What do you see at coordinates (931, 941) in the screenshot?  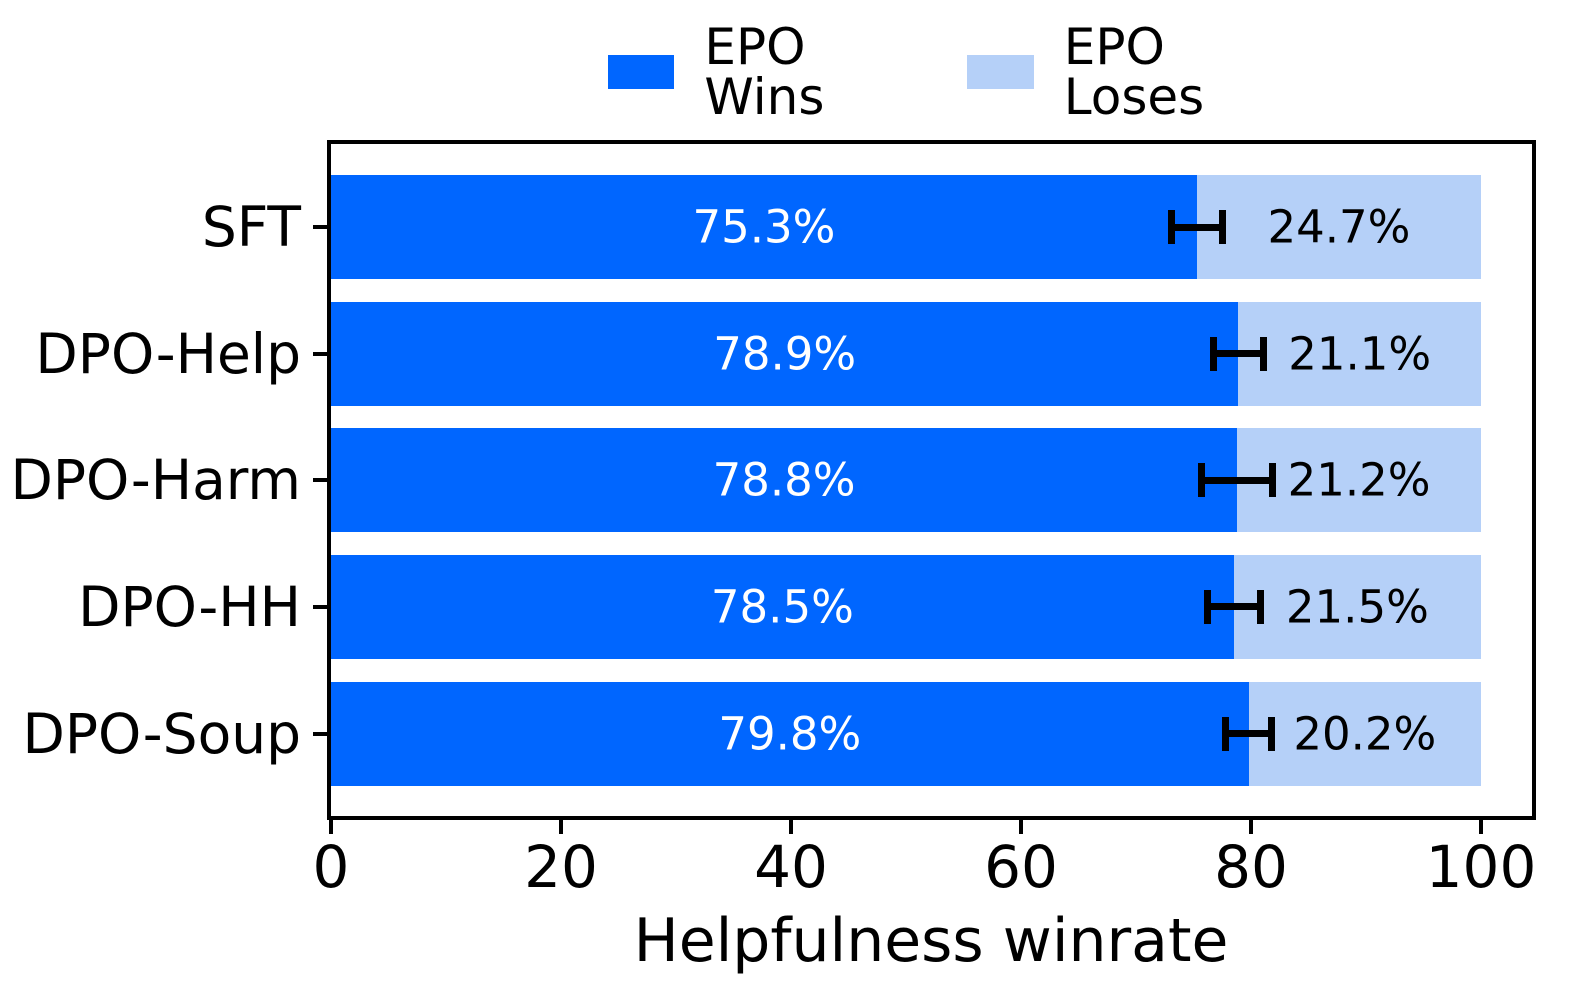 I see `x-axis-label: Helpfulness winrate` at bounding box center [931, 941].